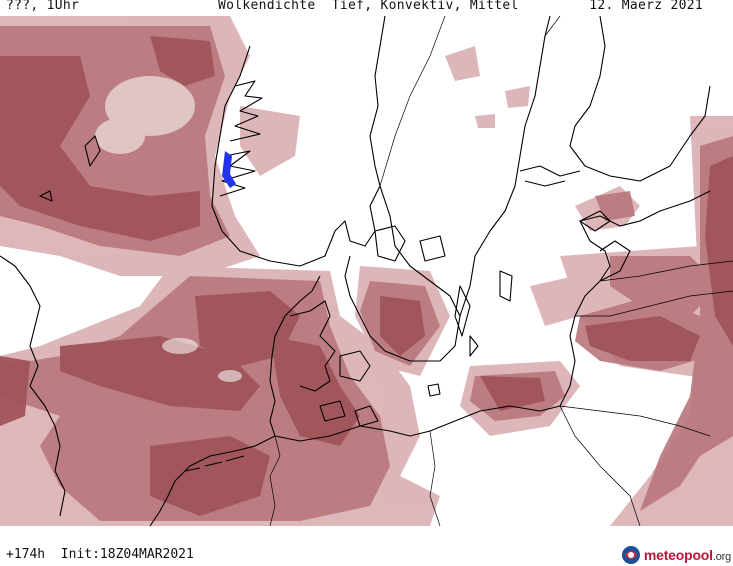 The height and width of the screenshot is (566, 733). Describe the element at coordinates (368, 6) in the screenshot. I see `map-title: Wolkendichte Tief, Konvektiv, Mittel` at that location.